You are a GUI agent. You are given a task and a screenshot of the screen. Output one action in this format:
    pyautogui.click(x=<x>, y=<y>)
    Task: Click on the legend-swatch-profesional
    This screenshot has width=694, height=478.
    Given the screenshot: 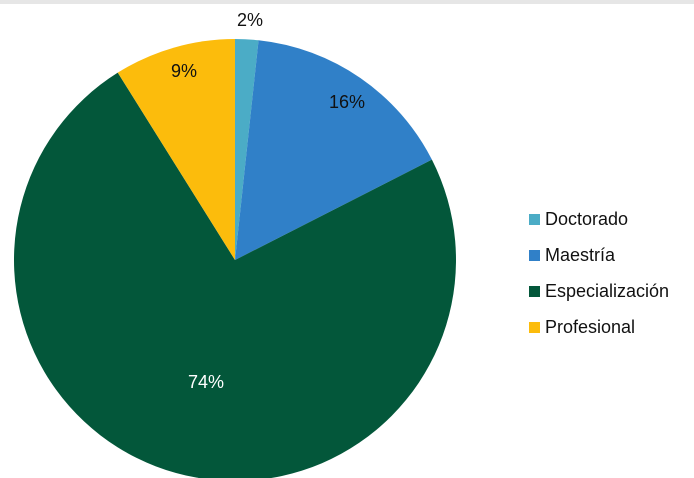 What is the action you would take?
    pyautogui.click(x=534, y=327)
    